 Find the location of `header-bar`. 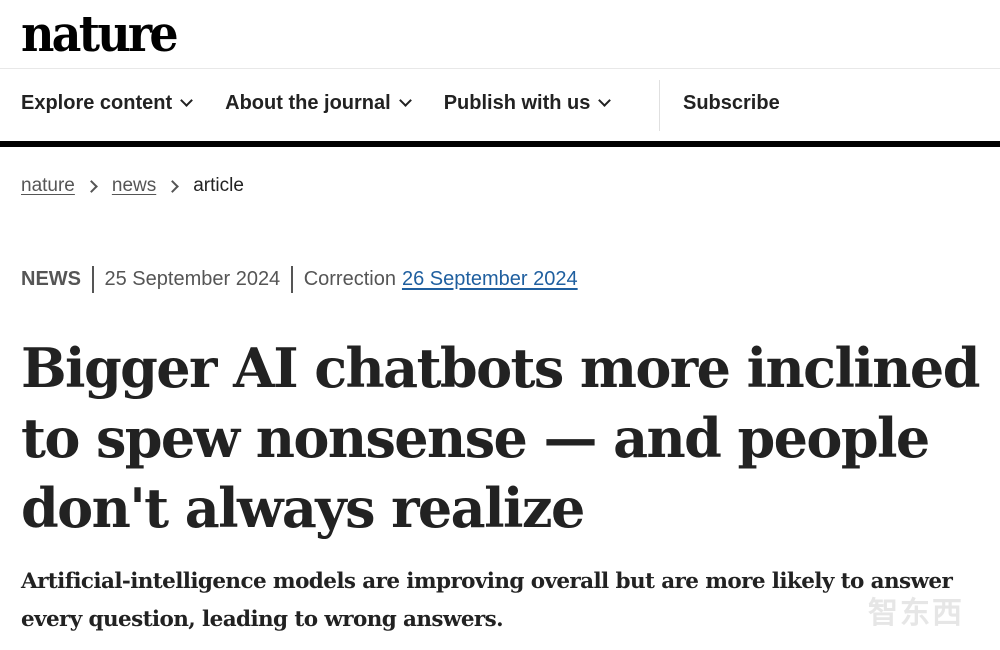

header-bar is located at coordinates (500, 144).